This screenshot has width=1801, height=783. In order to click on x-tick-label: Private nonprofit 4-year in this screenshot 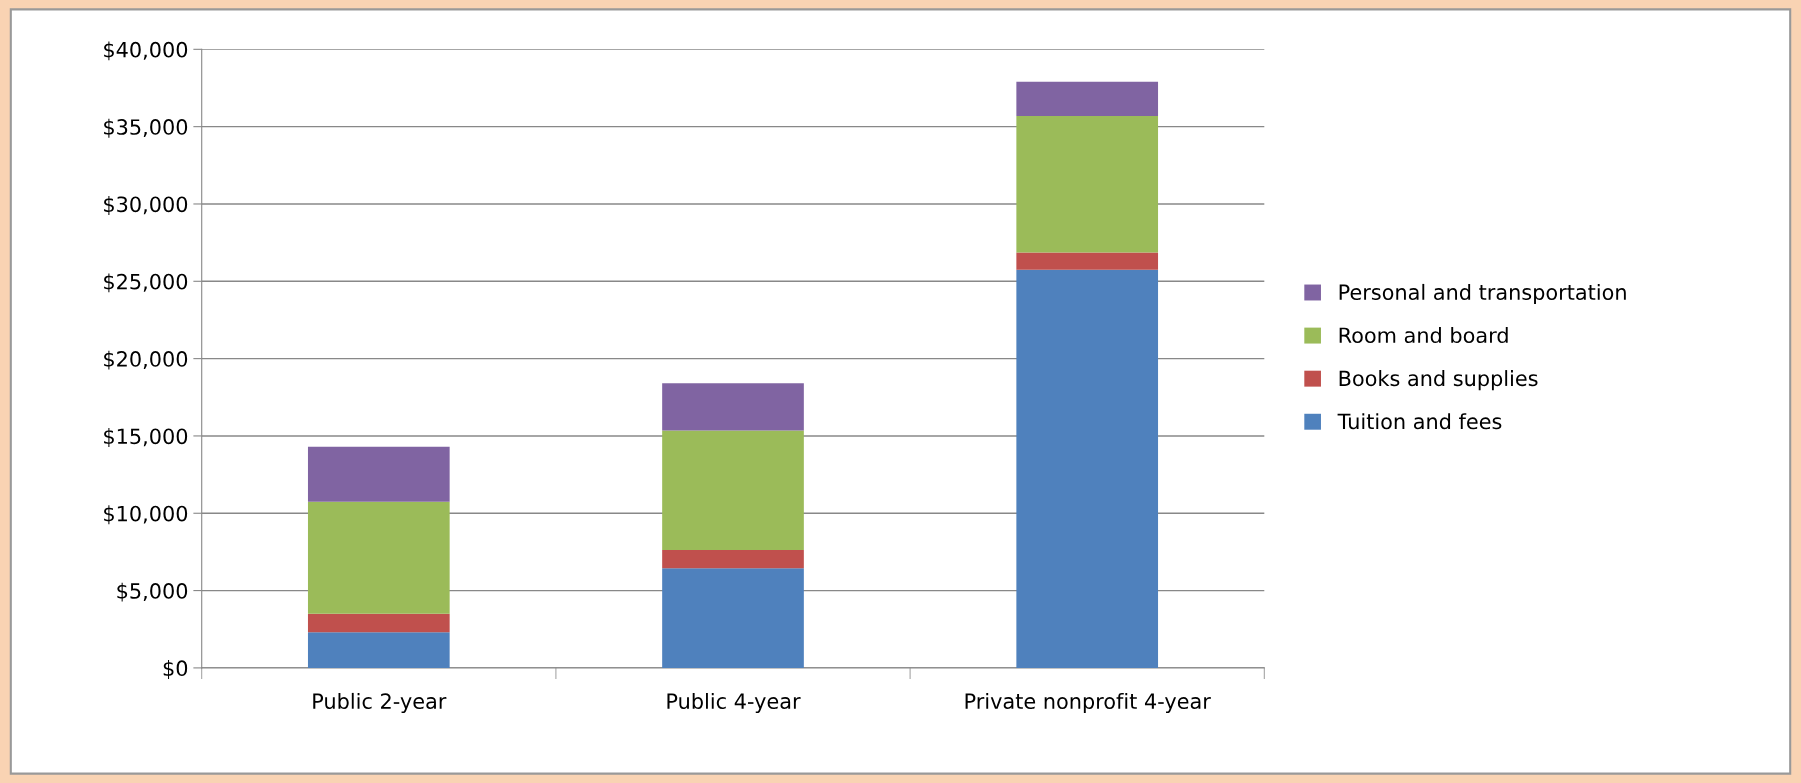, I will do `click(1088, 703)`.